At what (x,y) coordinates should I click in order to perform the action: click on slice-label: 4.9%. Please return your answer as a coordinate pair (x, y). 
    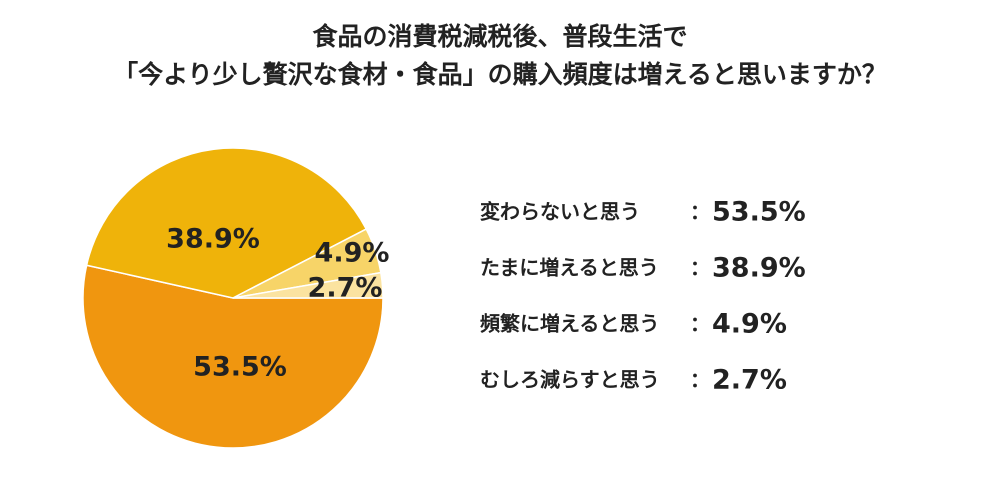
    Looking at the image, I should click on (352, 253).